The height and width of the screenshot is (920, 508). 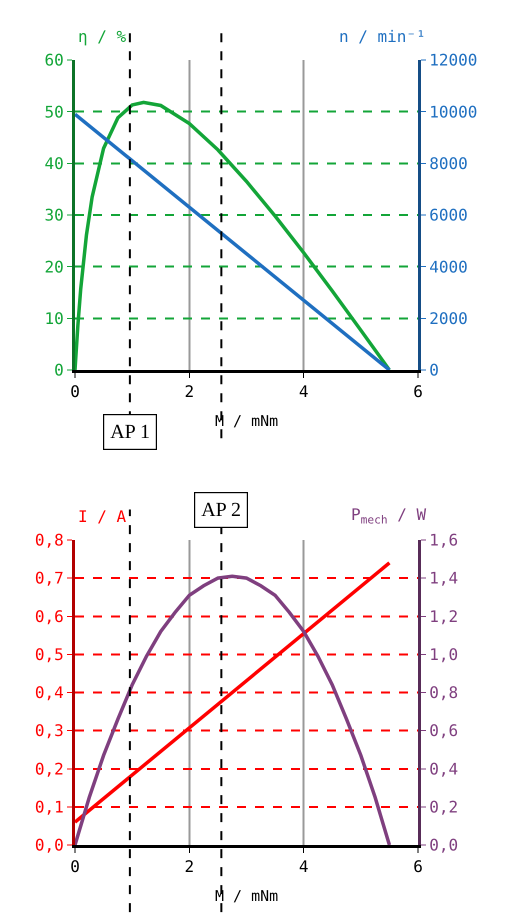 What do you see at coordinates (388, 515) in the screenshot?
I see `y2-axis-title: P$_{mech}$ / W` at bounding box center [388, 515].